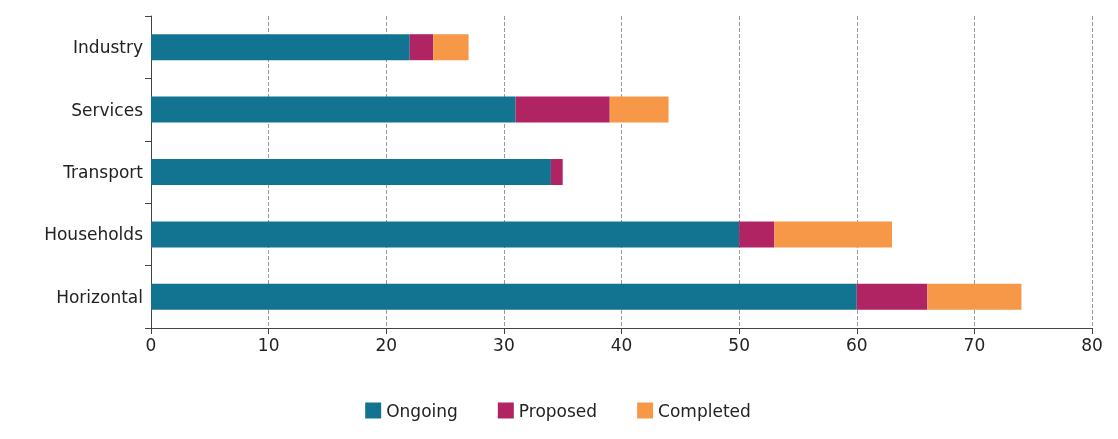 The width and height of the screenshot is (1118, 439). What do you see at coordinates (99, 296) in the screenshot?
I see `y-tick-label: Horizontal` at bounding box center [99, 296].